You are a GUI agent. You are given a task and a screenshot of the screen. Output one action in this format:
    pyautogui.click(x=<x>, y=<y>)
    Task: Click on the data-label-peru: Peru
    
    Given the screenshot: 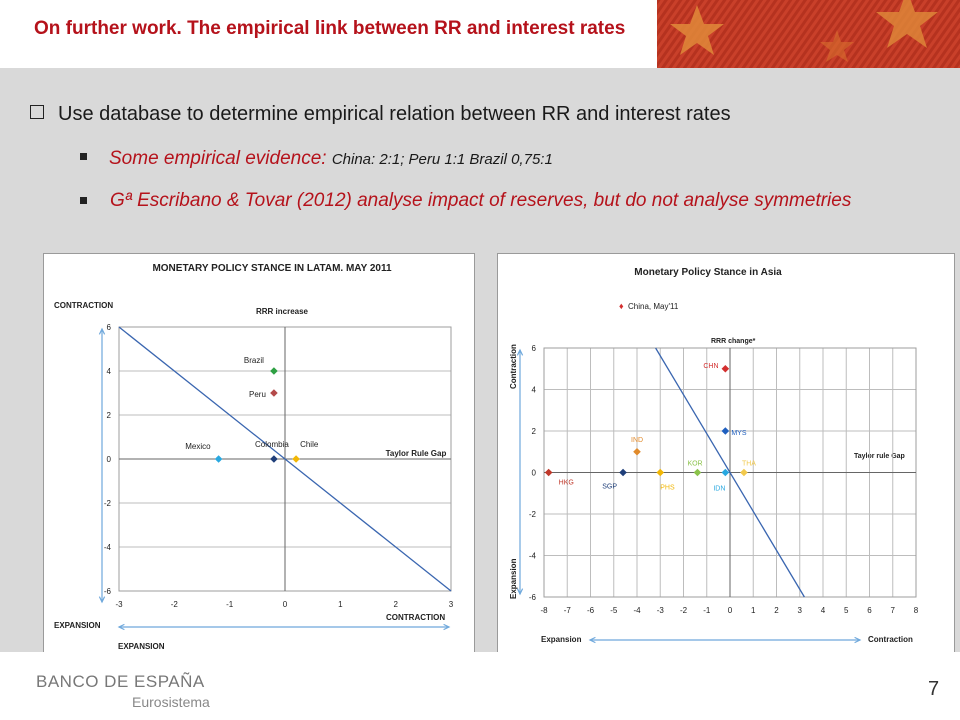 What is the action you would take?
    pyautogui.click(x=257, y=394)
    